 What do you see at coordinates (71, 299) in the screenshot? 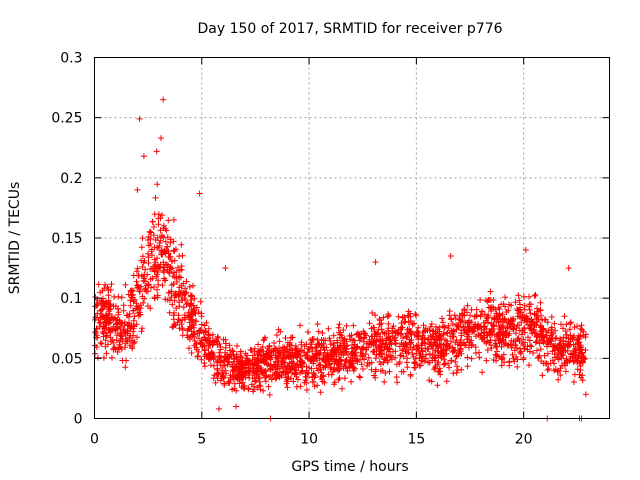
I see `y-tick-label: 0.1` at bounding box center [71, 299].